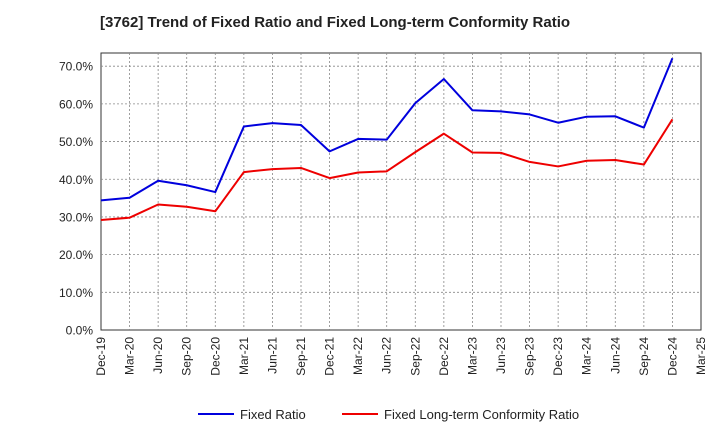  What do you see at coordinates (76, 67) in the screenshot?
I see `y-tick-label: 70.0%` at bounding box center [76, 67].